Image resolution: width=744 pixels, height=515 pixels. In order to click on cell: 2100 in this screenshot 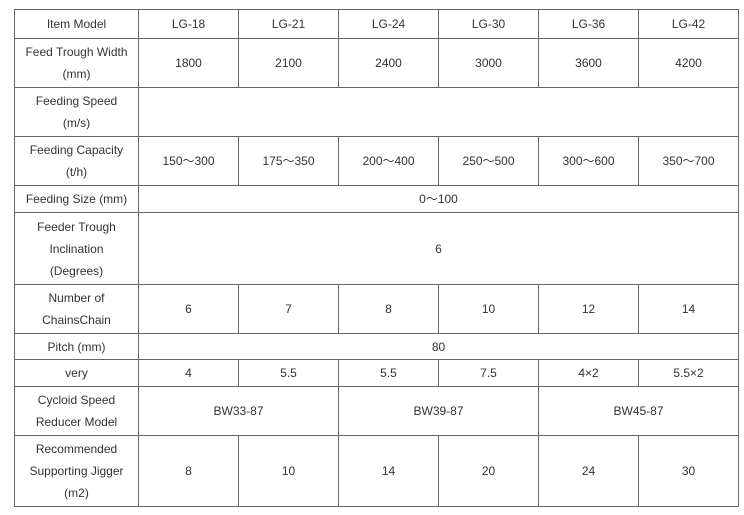, I will do `click(288, 63)`.